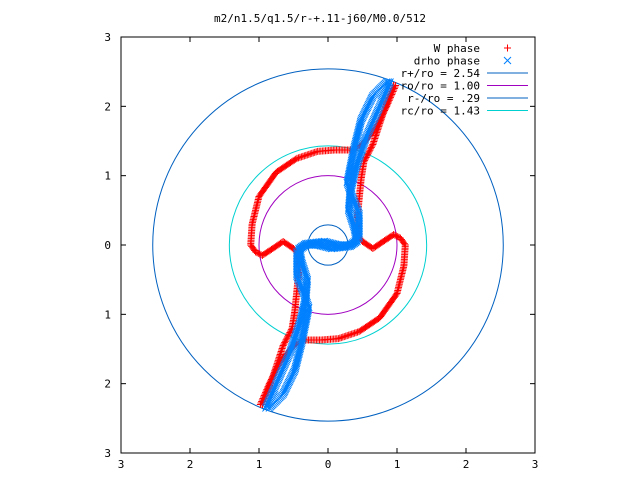  I want to click on legend-label: ro/ro = 1.00, so click(440, 86).